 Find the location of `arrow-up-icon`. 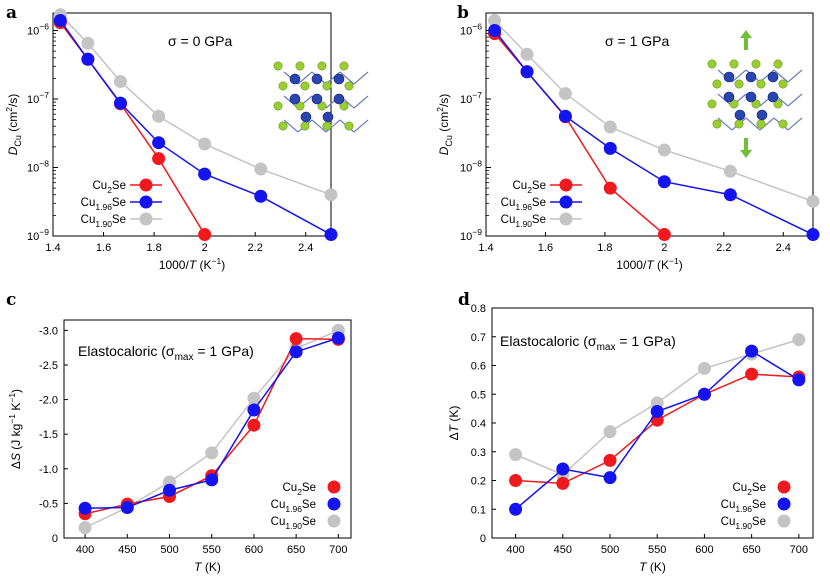

arrow-up-icon is located at coordinates (746, 40).